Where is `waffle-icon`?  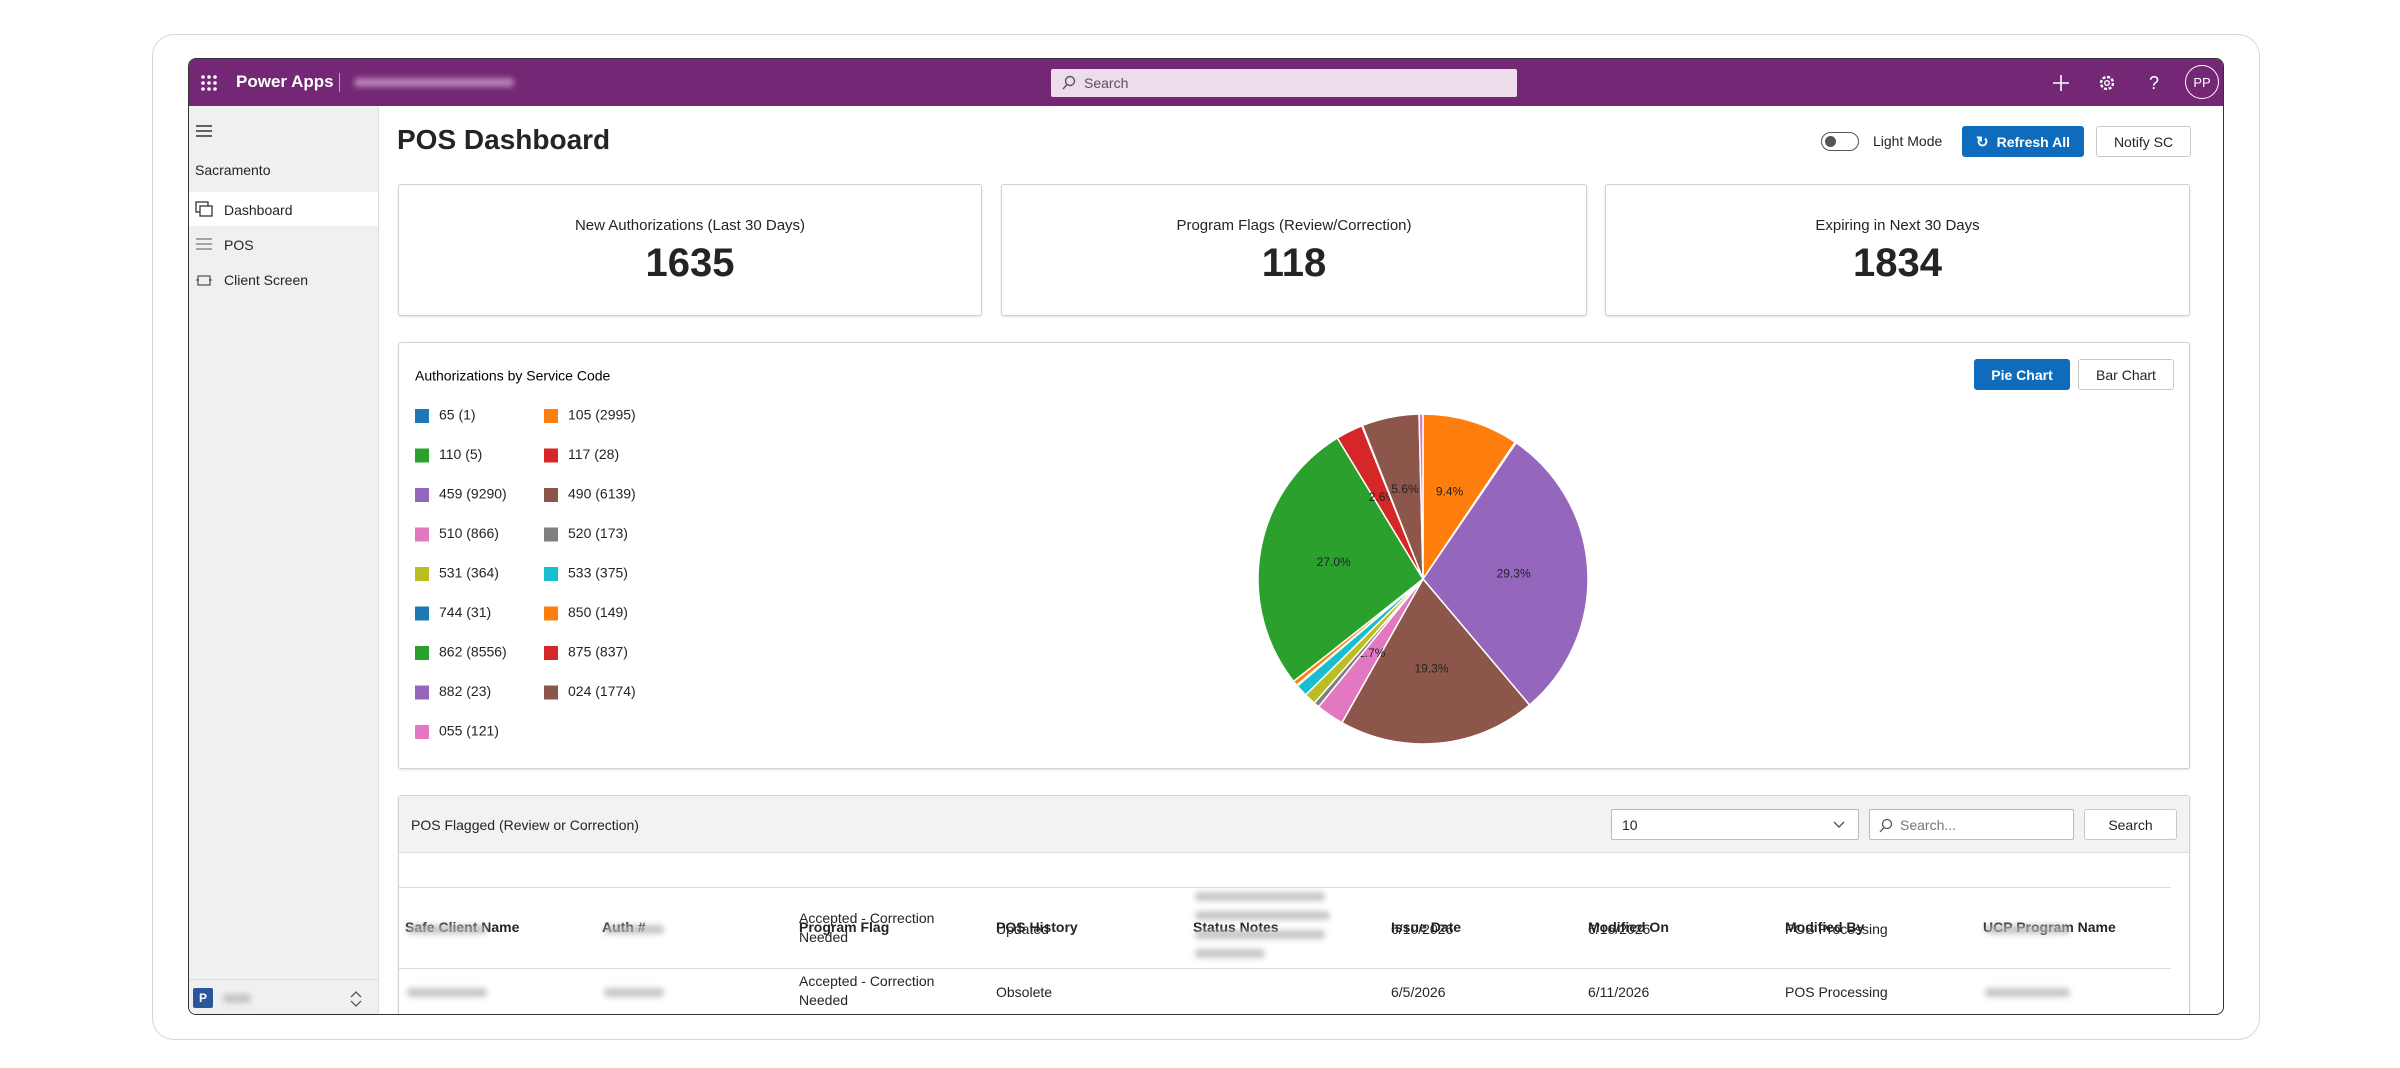 waffle-icon is located at coordinates (209, 83).